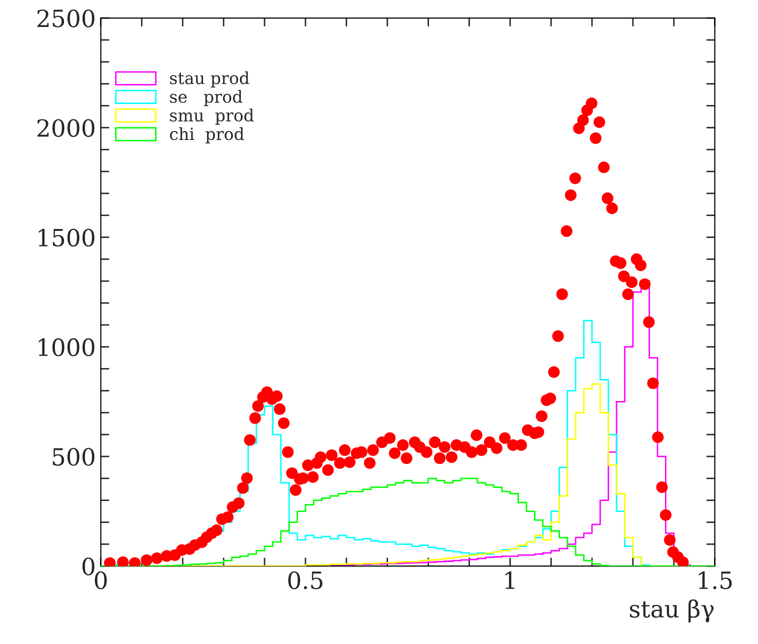 Image resolution: width=758 pixels, height=644 pixels. I want to click on x-axis-title: stau βγ, so click(672, 610).